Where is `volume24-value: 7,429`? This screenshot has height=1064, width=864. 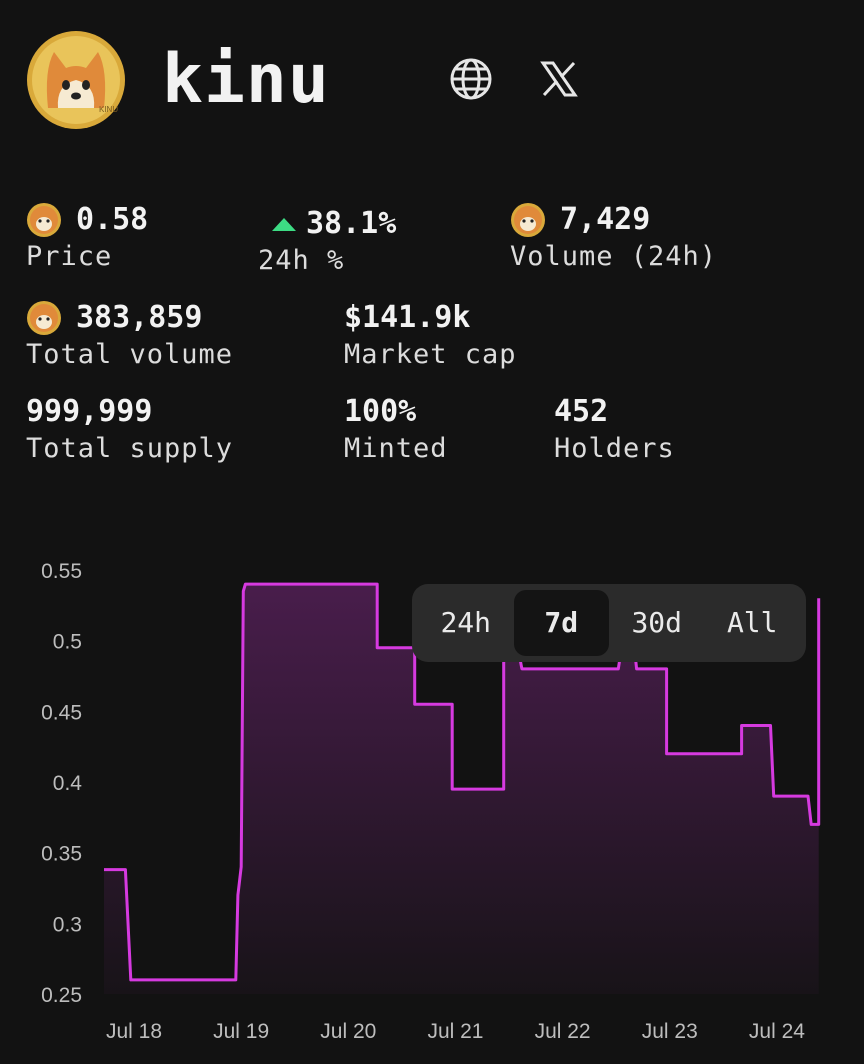 volume24-value: 7,429 is located at coordinates (605, 219).